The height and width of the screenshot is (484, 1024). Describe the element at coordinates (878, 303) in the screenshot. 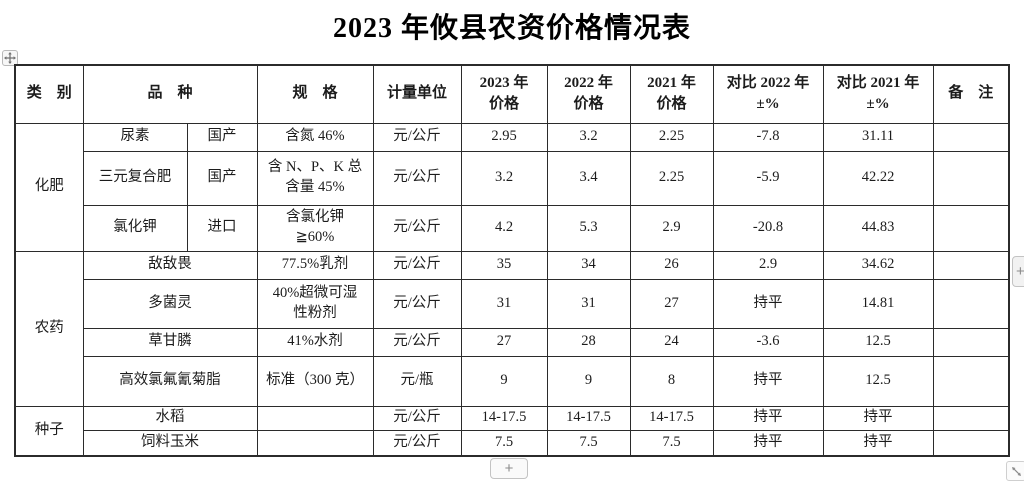

I see `cell-vs2021: 14.81` at that location.